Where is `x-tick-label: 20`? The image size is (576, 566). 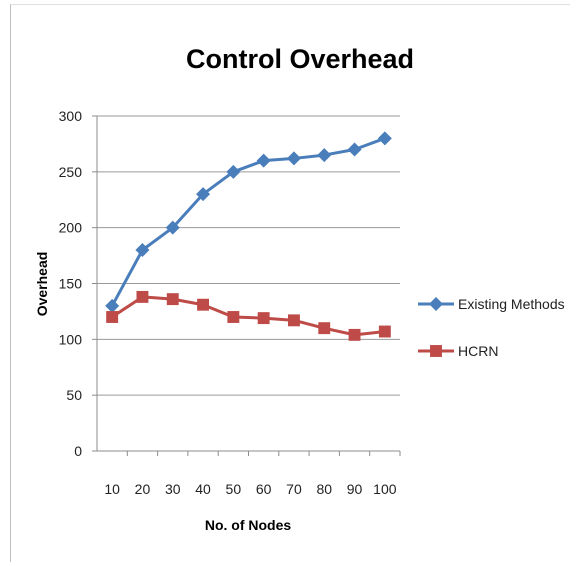
x-tick-label: 20 is located at coordinates (143, 489).